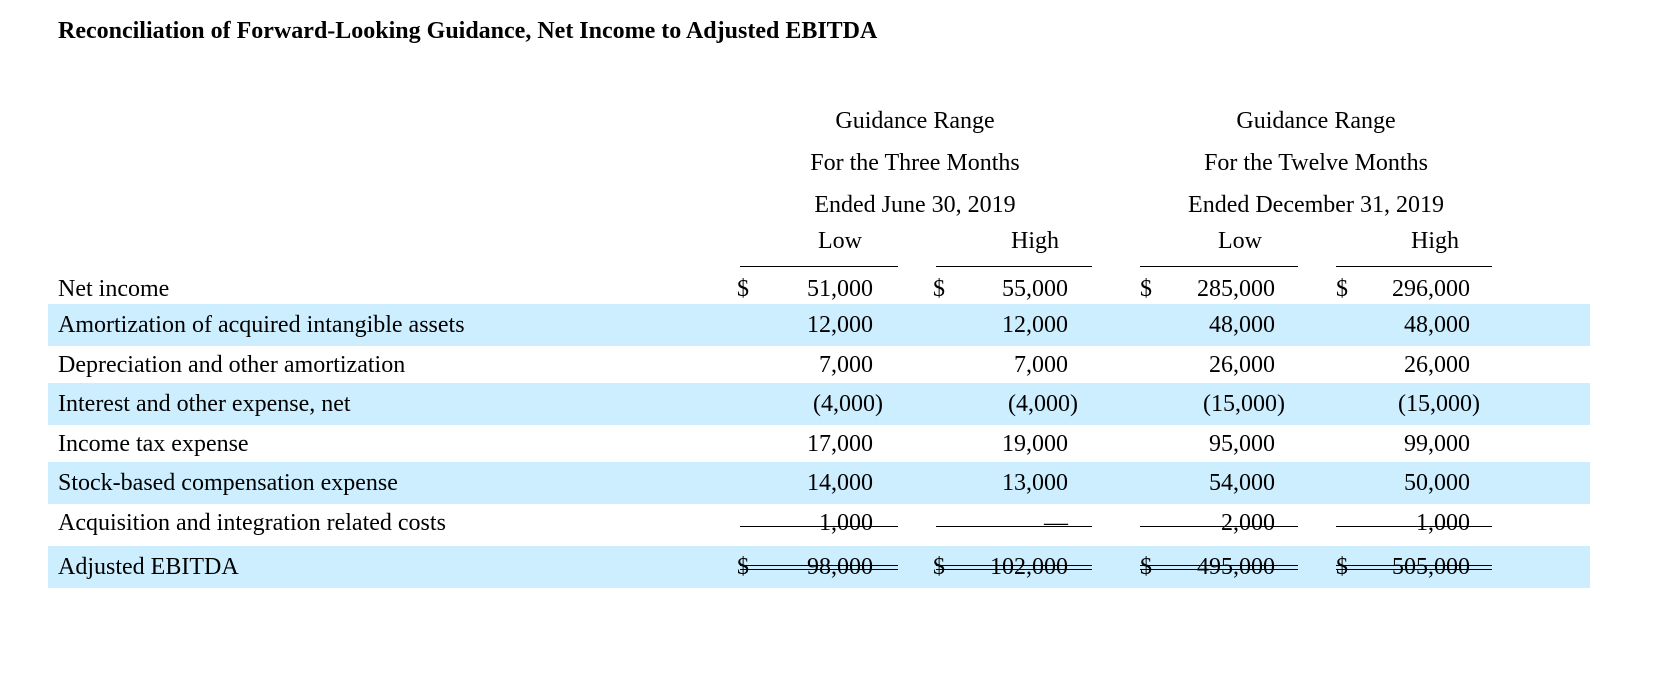 The height and width of the screenshot is (694, 1664). I want to click on row-value: 2,000, so click(1248, 523).